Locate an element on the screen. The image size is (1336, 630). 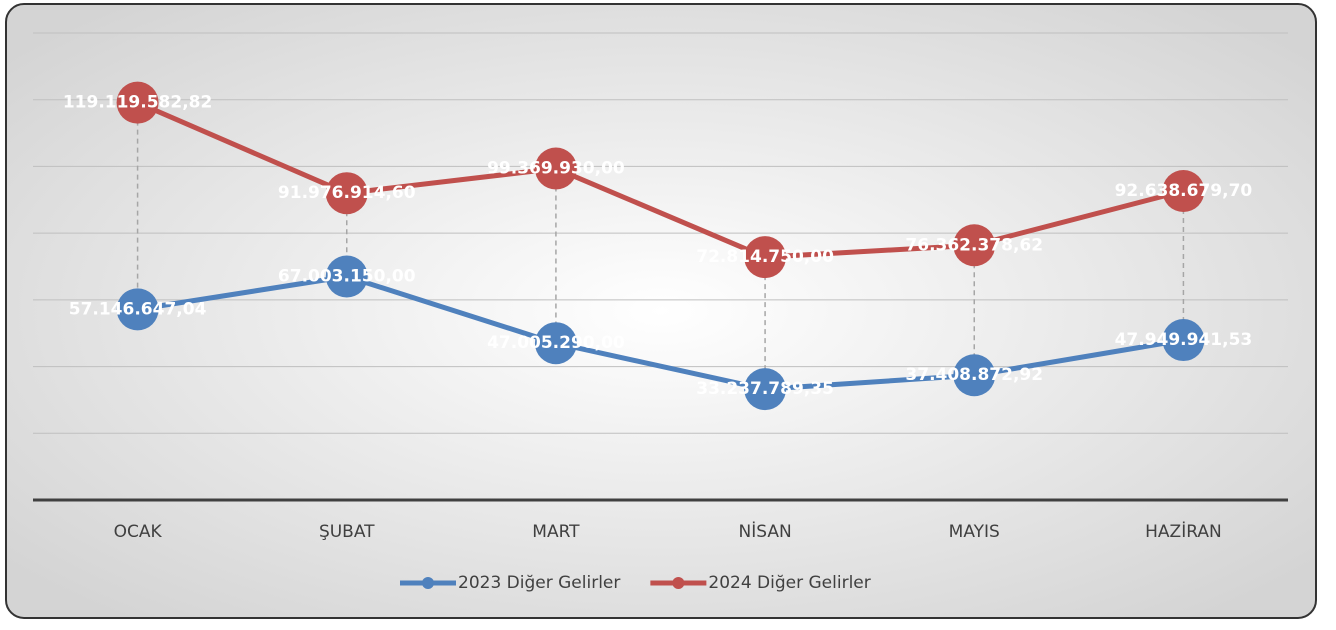
data-label: 37.408.872,92 is located at coordinates (974, 375).